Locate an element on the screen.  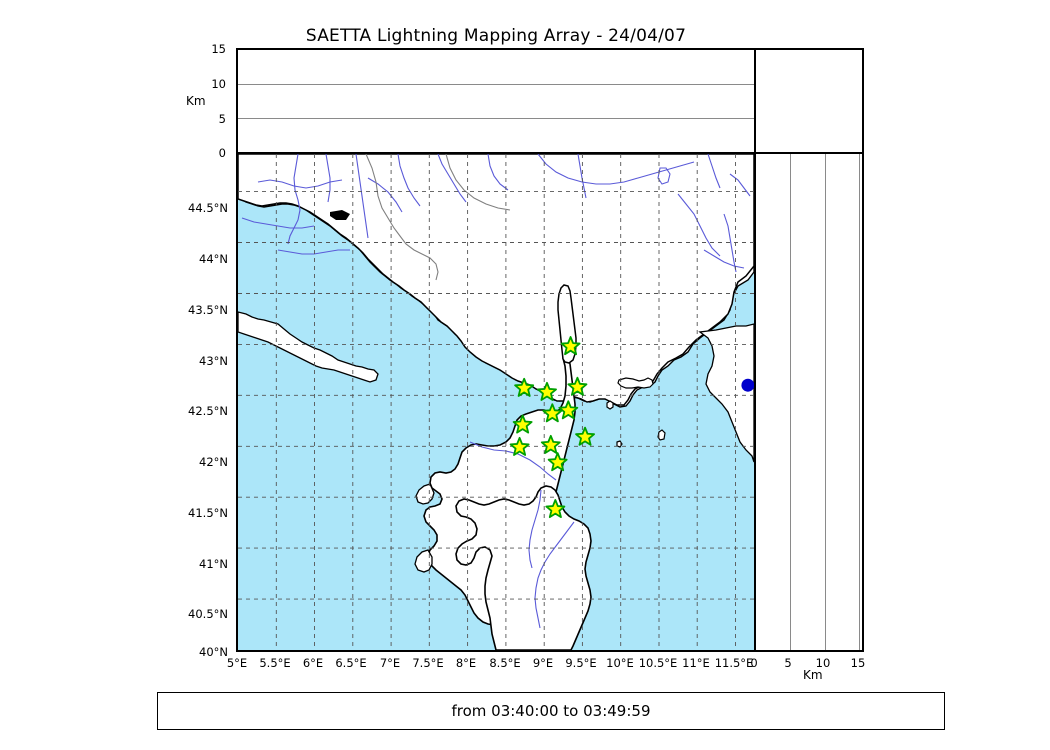
station-markers-group is located at coordinates (552, 427).